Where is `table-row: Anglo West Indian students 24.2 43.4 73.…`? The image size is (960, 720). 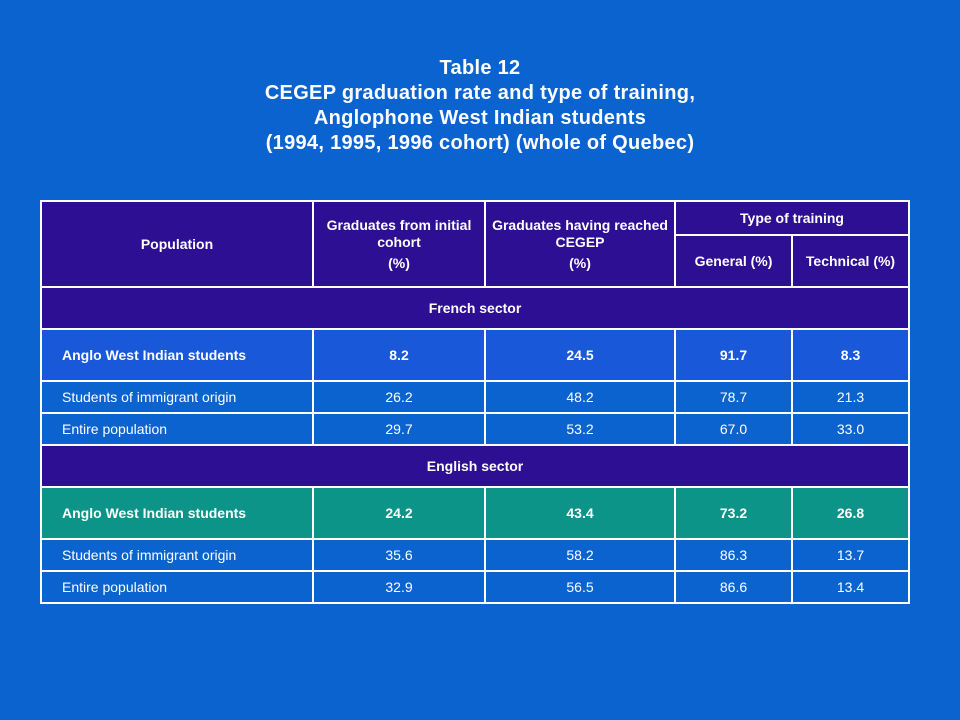
table-row: Anglo West Indian students 24.2 43.4 73.… is located at coordinates (475, 513).